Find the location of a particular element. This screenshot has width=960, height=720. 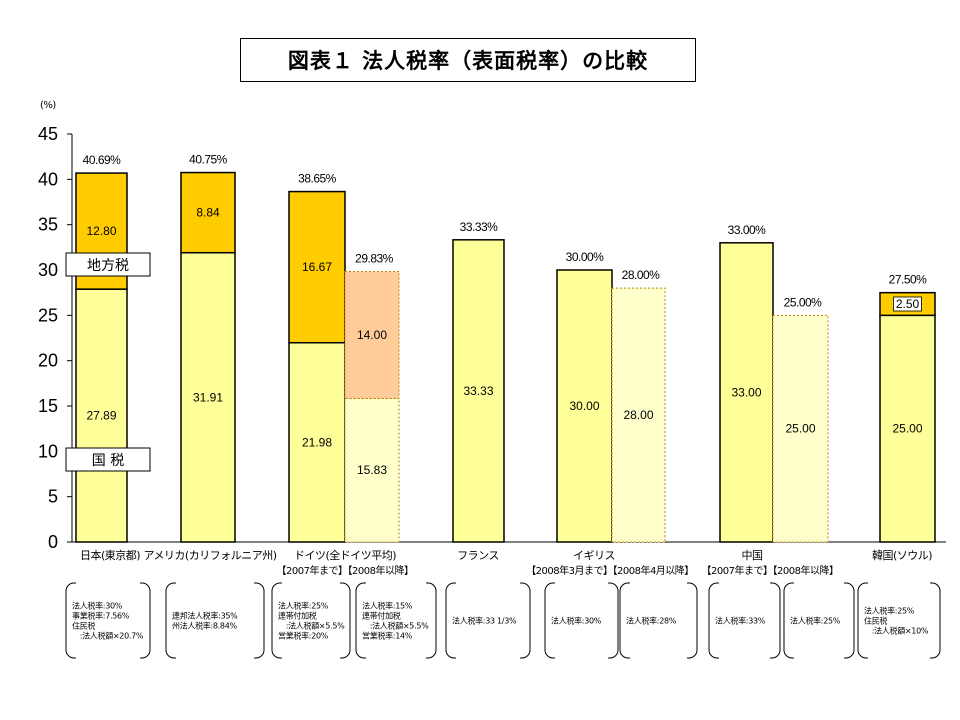

y-tick-label: 35 is located at coordinates (48, 225).